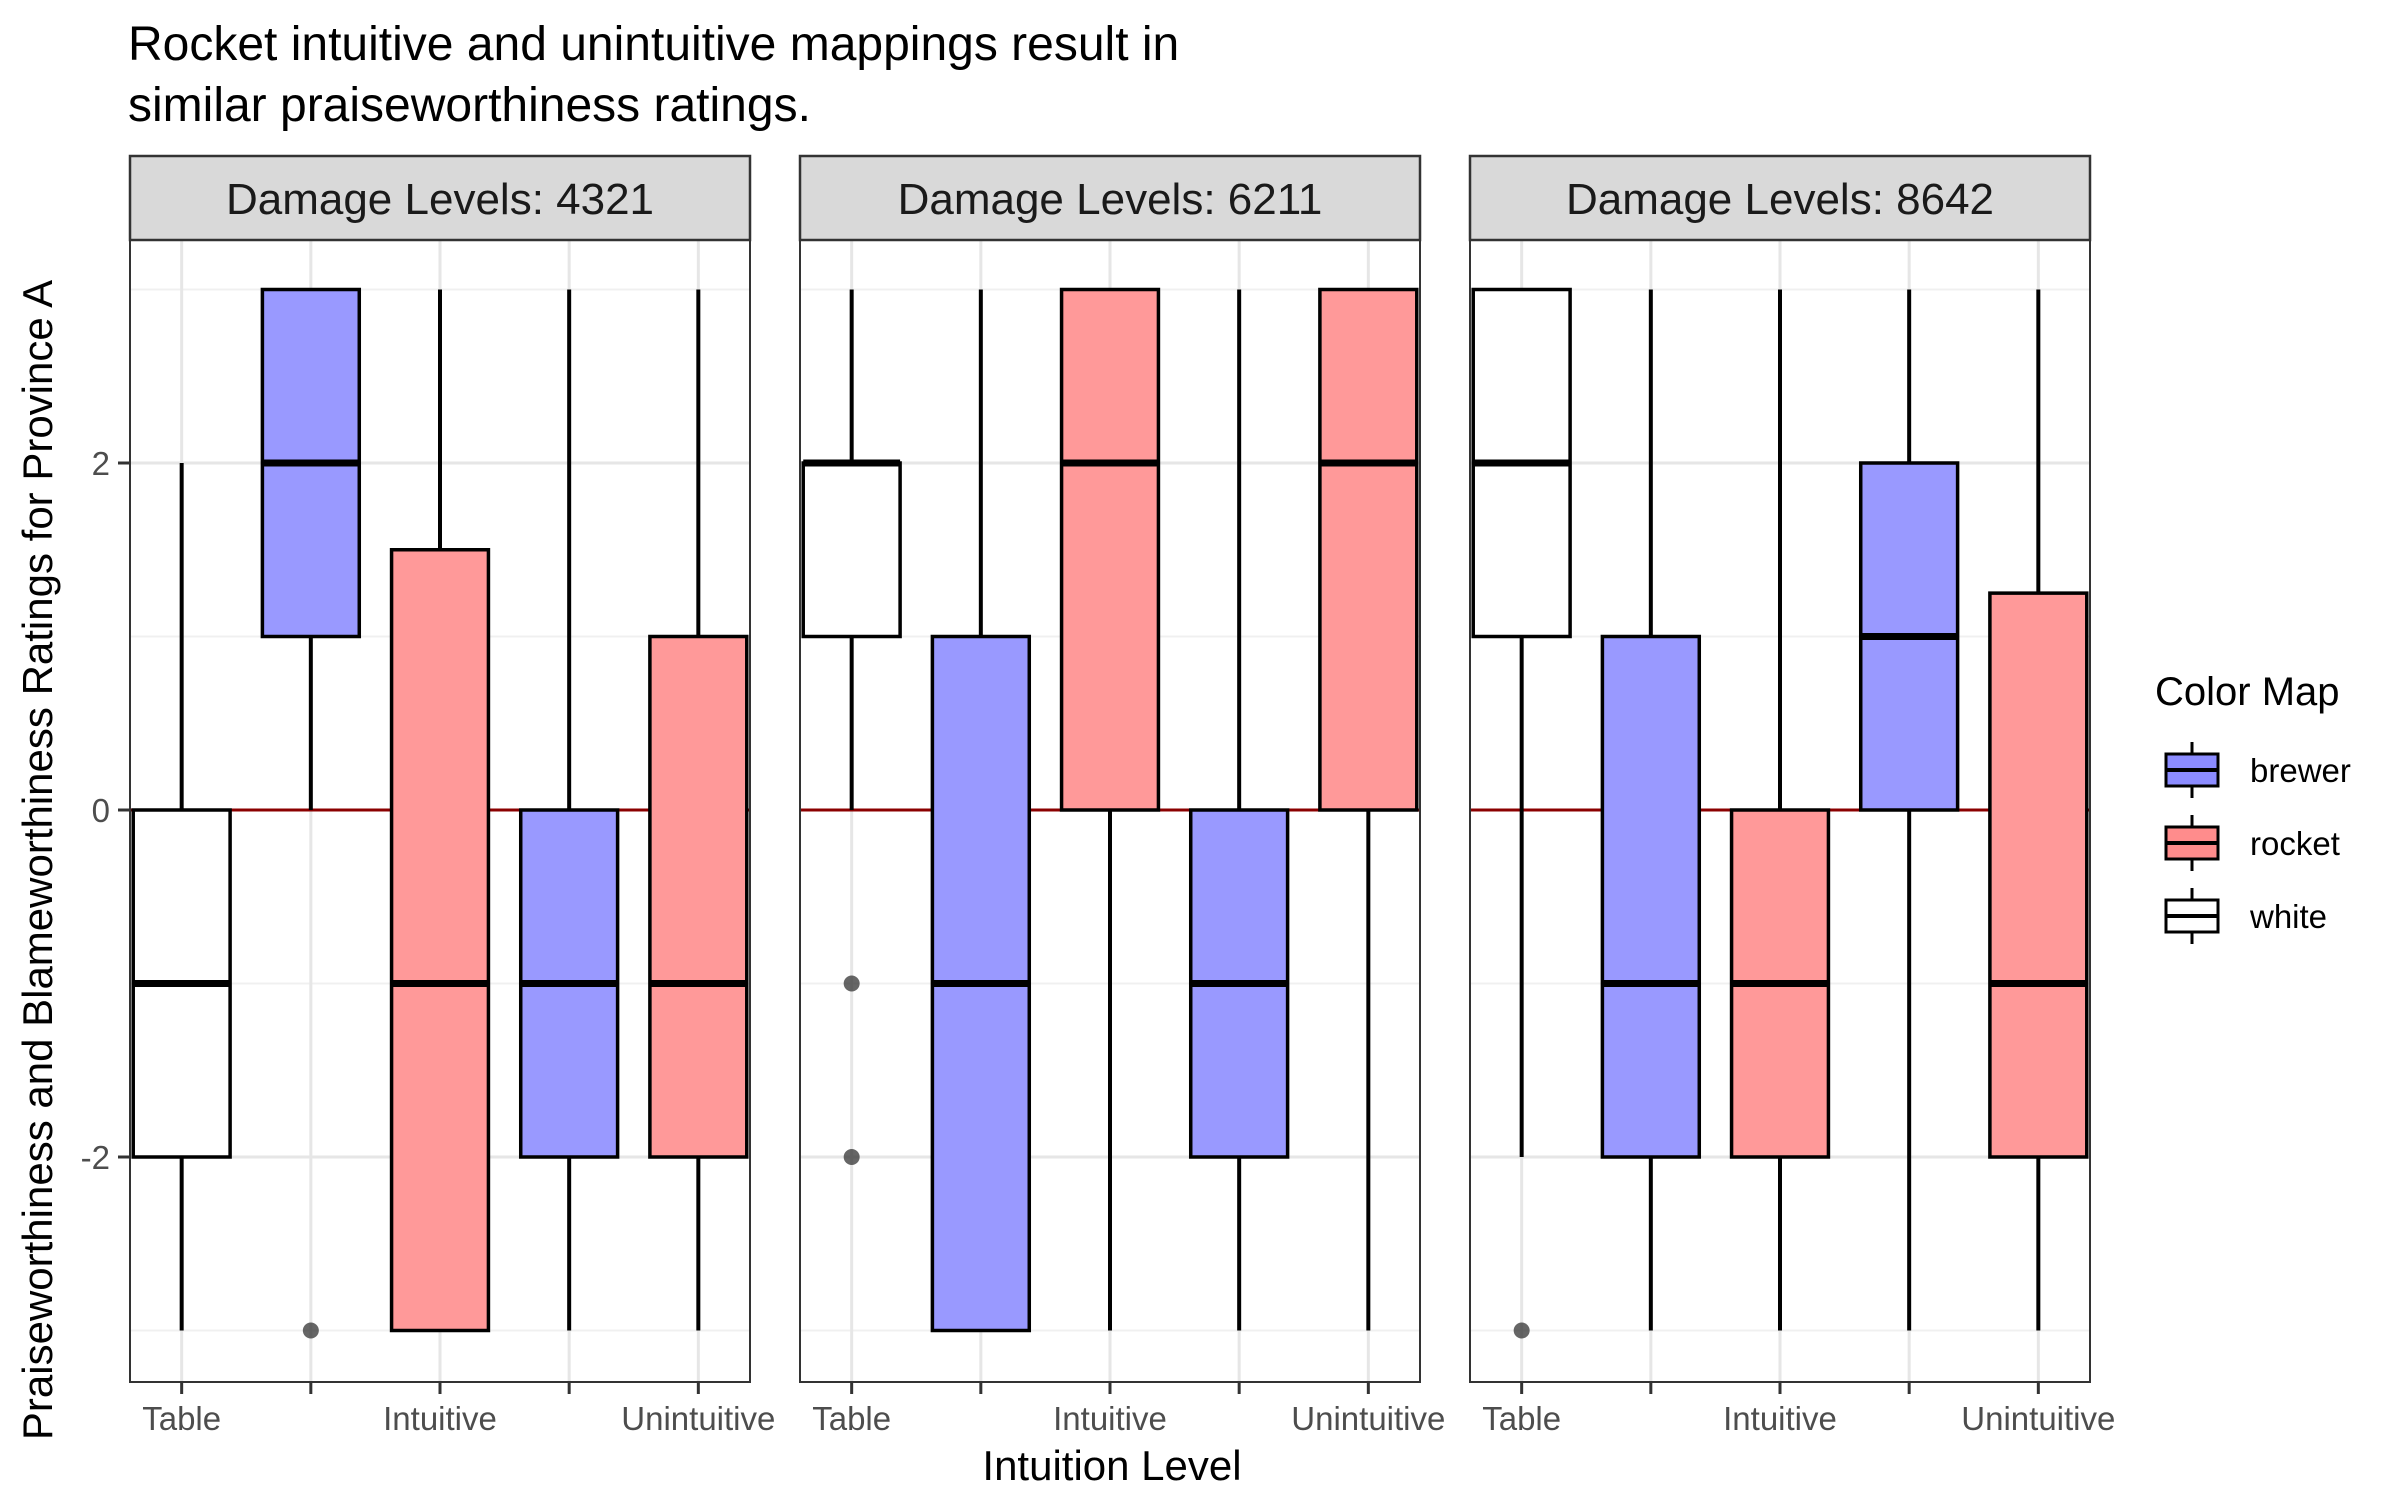 This screenshot has height=1500, width=2400. Describe the element at coordinates (2247, 692) in the screenshot. I see `legend-title: Color Map` at that location.